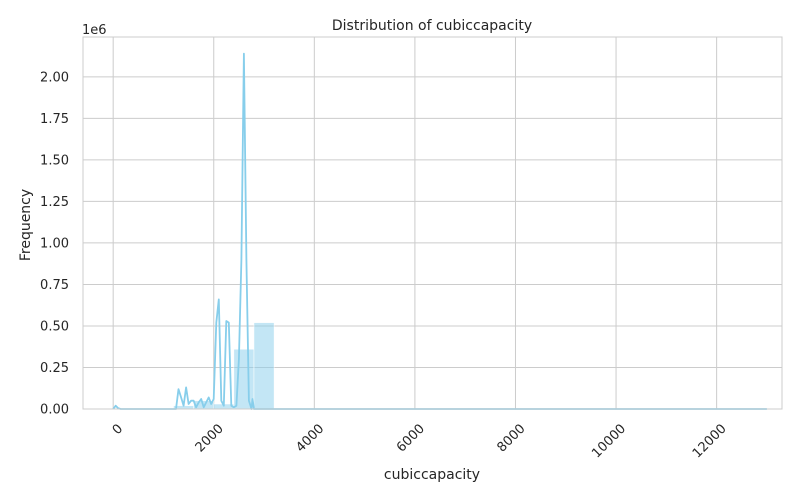 The width and height of the screenshot is (800, 500). I want to click on y-tick-label: 0.75, so click(54, 285).